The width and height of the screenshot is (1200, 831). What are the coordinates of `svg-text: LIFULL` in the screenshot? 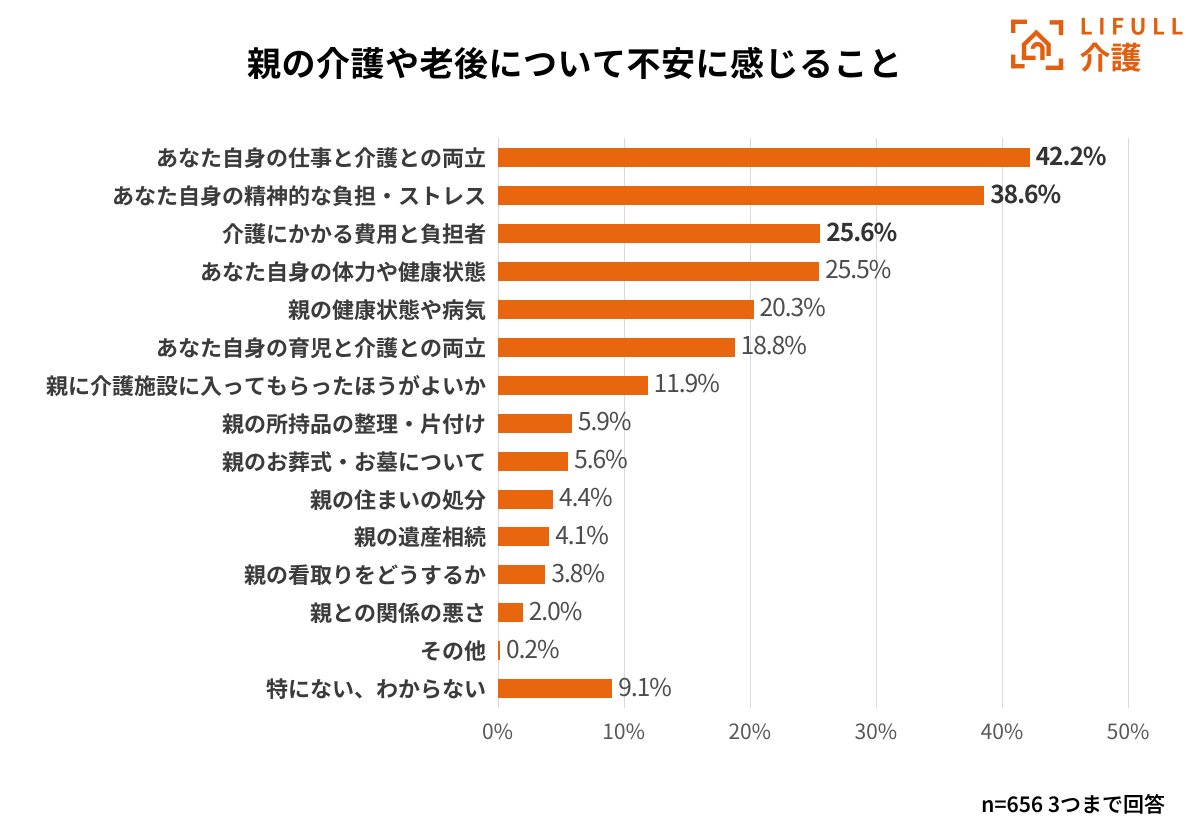 It's located at (1134, 26).